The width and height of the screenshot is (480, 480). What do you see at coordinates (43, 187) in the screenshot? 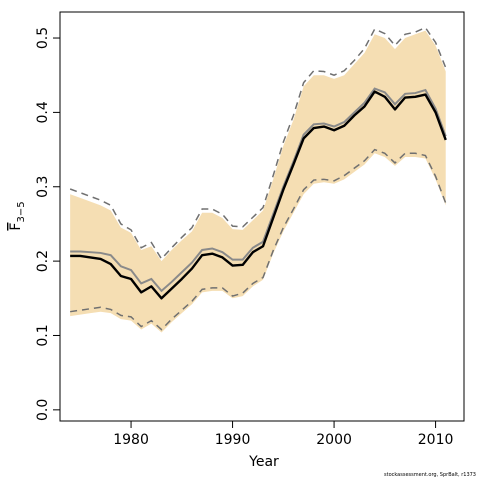
I see `y-tick-label: 0.3` at bounding box center [43, 187].